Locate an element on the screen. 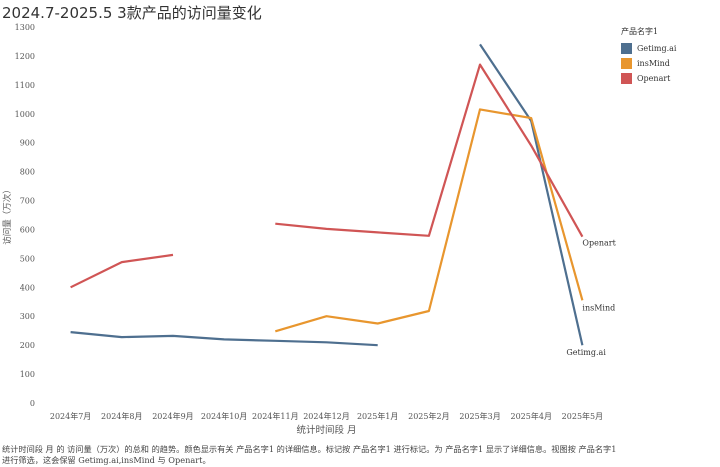 Image resolution: width=720 pixels, height=467 pixels. y-tick-label: 300 is located at coordinates (27, 316).